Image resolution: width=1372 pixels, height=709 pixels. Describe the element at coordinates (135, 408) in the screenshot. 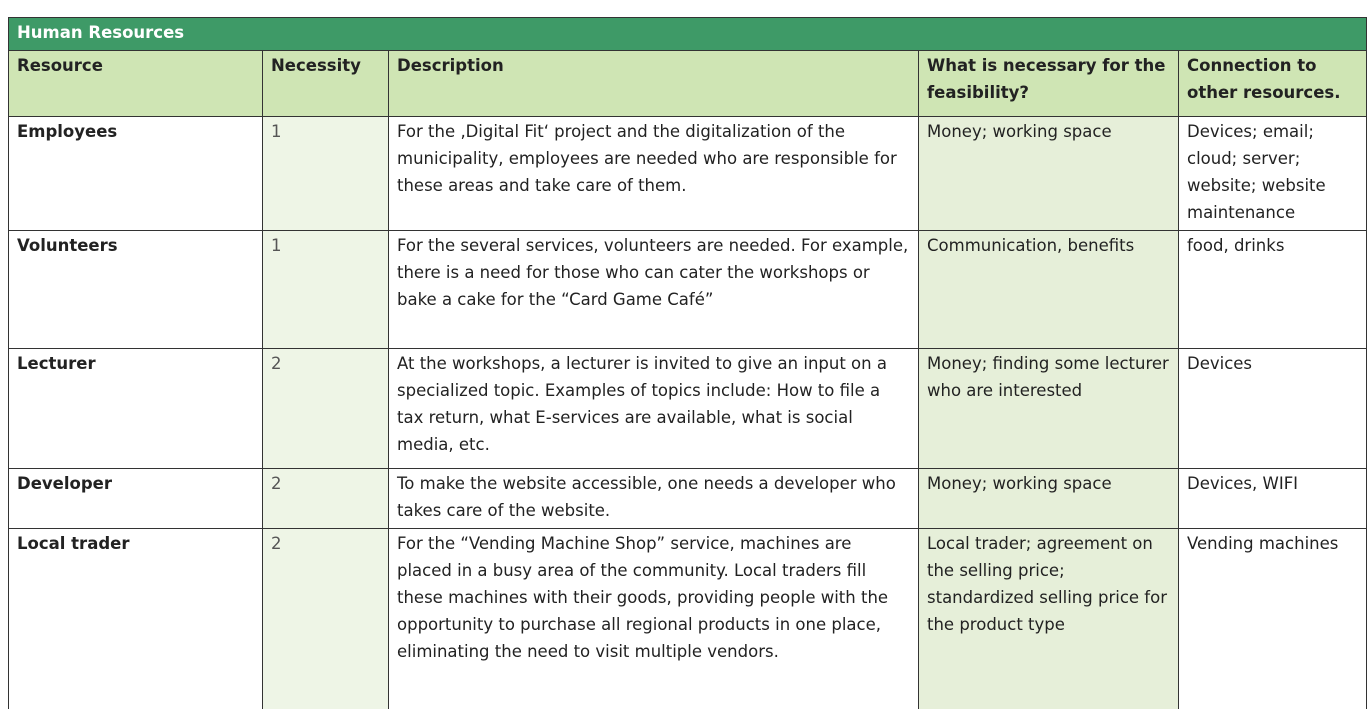

I see `table-cell: Lecturer` at that location.